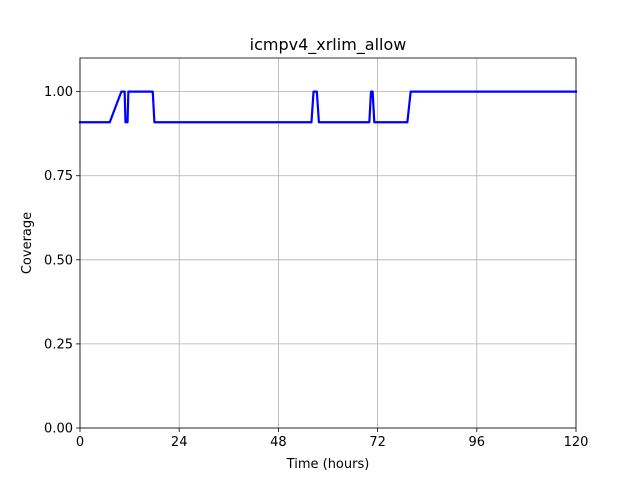 This screenshot has width=640, height=480. What do you see at coordinates (58, 429) in the screenshot?
I see `y-tick-label: 0.00` at bounding box center [58, 429].